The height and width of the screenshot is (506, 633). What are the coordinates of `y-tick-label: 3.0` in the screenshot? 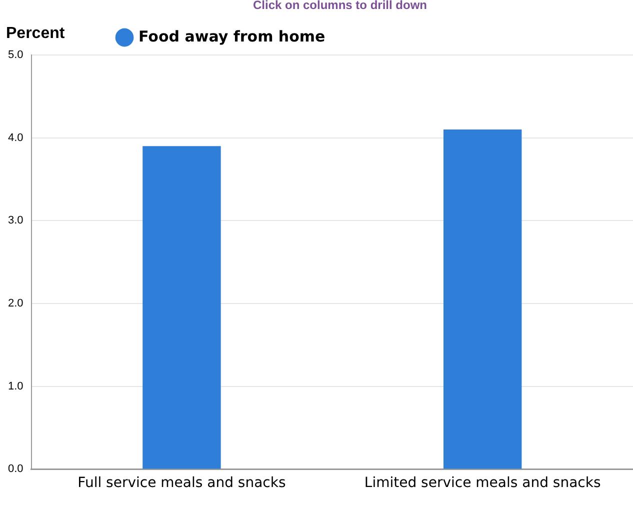 It's located at (16, 220).